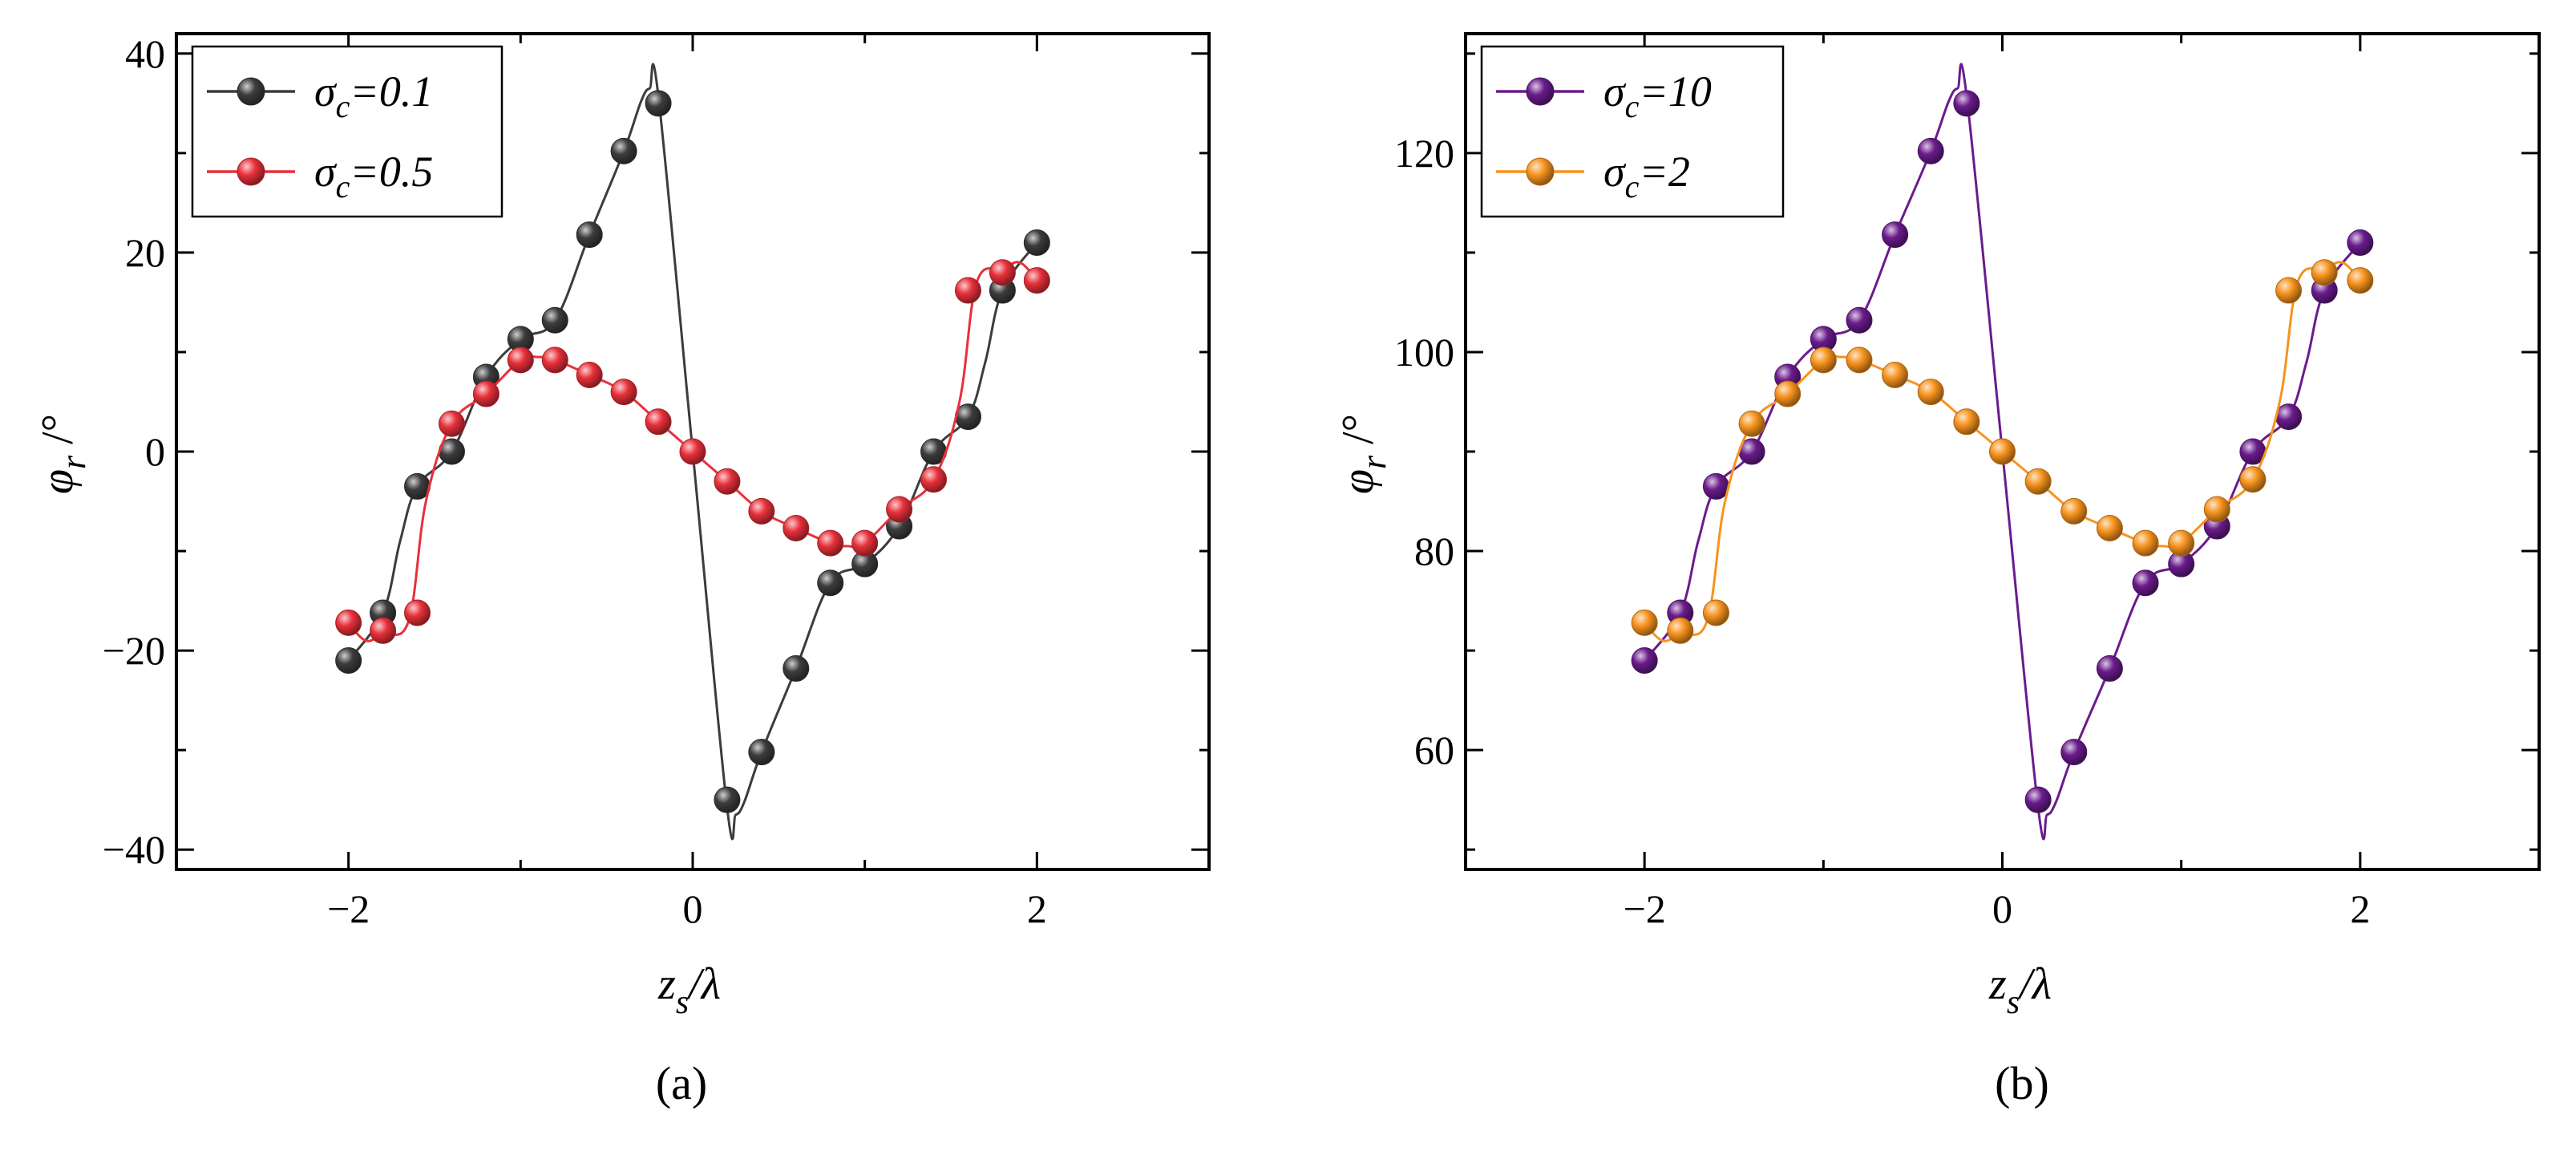 The height and width of the screenshot is (1151, 2576). Describe the element at coordinates (681, 1083) in the screenshot. I see `panel-label: (a)` at that location.